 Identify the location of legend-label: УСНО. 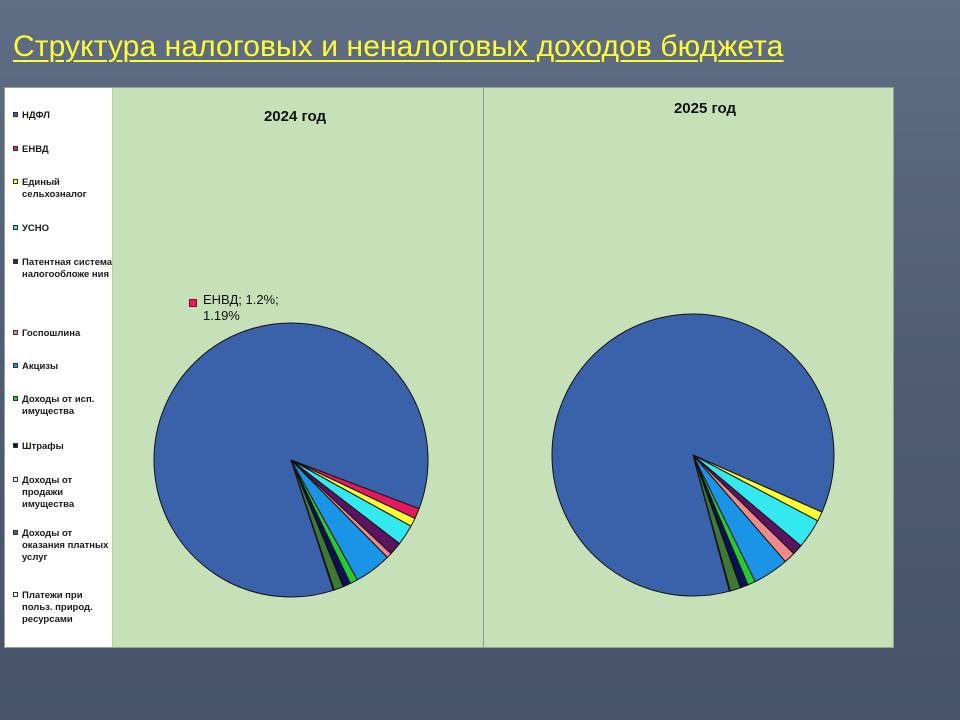
(36, 228).